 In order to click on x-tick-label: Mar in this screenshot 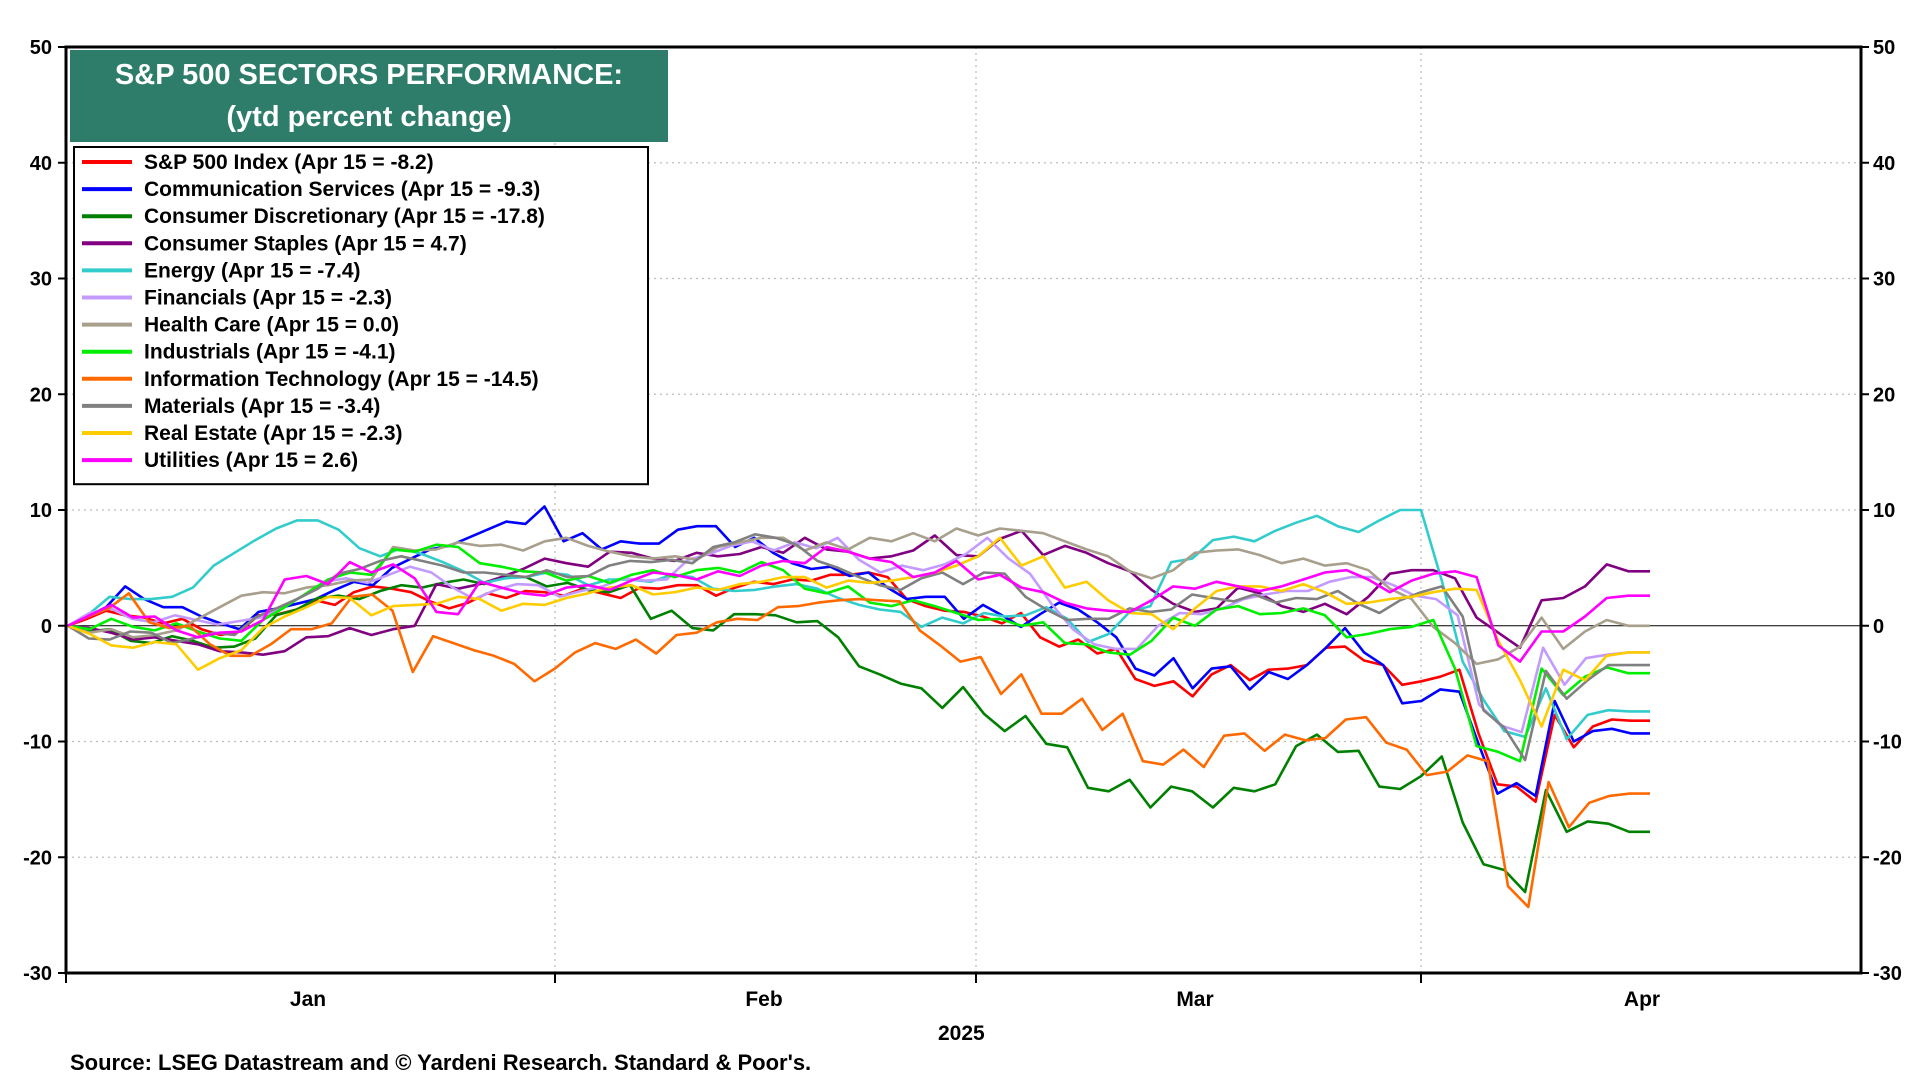, I will do `click(1194, 999)`.